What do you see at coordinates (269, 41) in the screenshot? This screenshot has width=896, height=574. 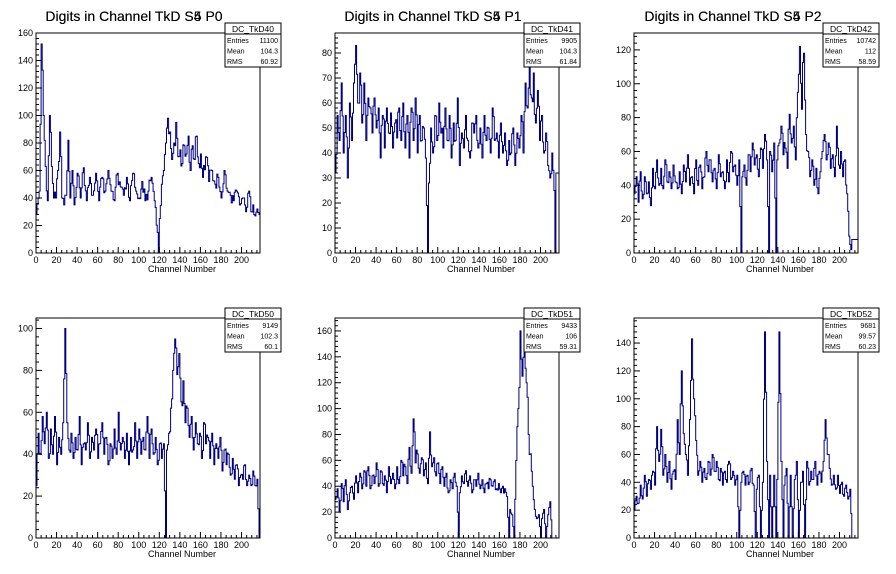 I see `stats-value: 11100` at bounding box center [269, 41].